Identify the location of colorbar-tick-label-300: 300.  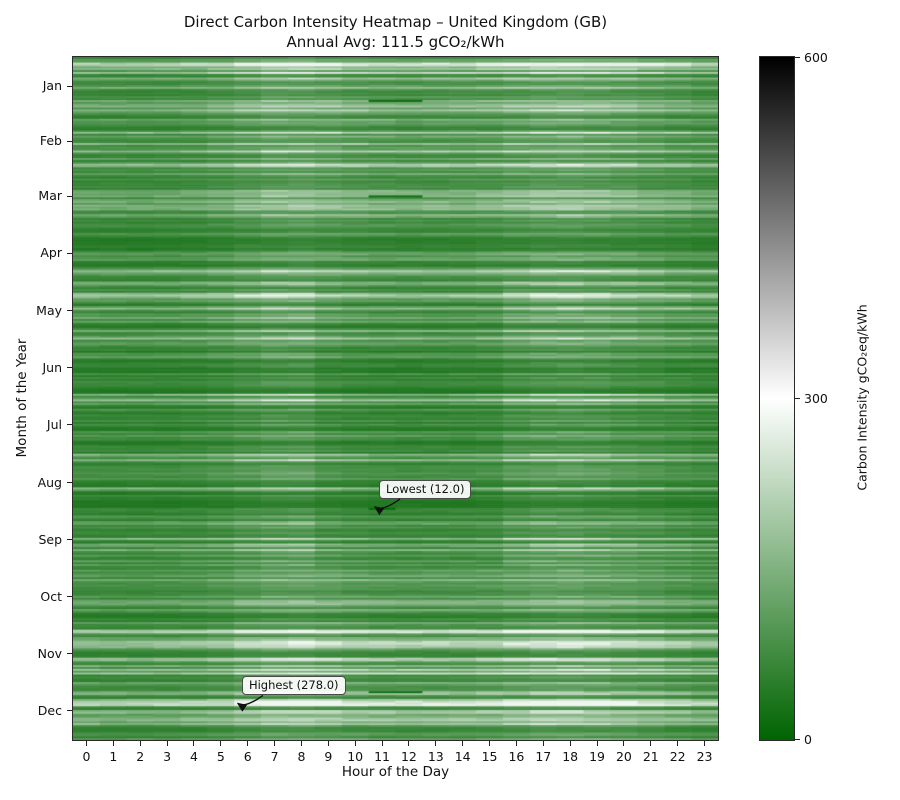
(816, 398).